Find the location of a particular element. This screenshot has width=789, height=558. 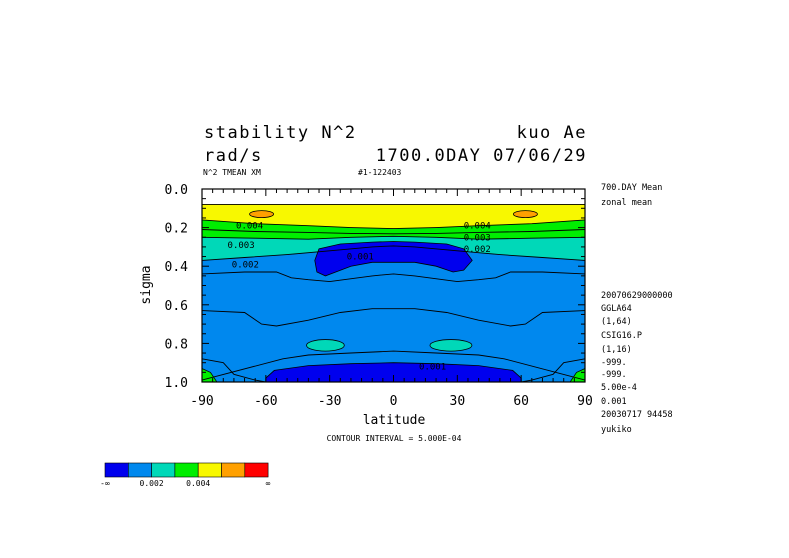

y-tick-label: 0.6 is located at coordinates (176, 306).